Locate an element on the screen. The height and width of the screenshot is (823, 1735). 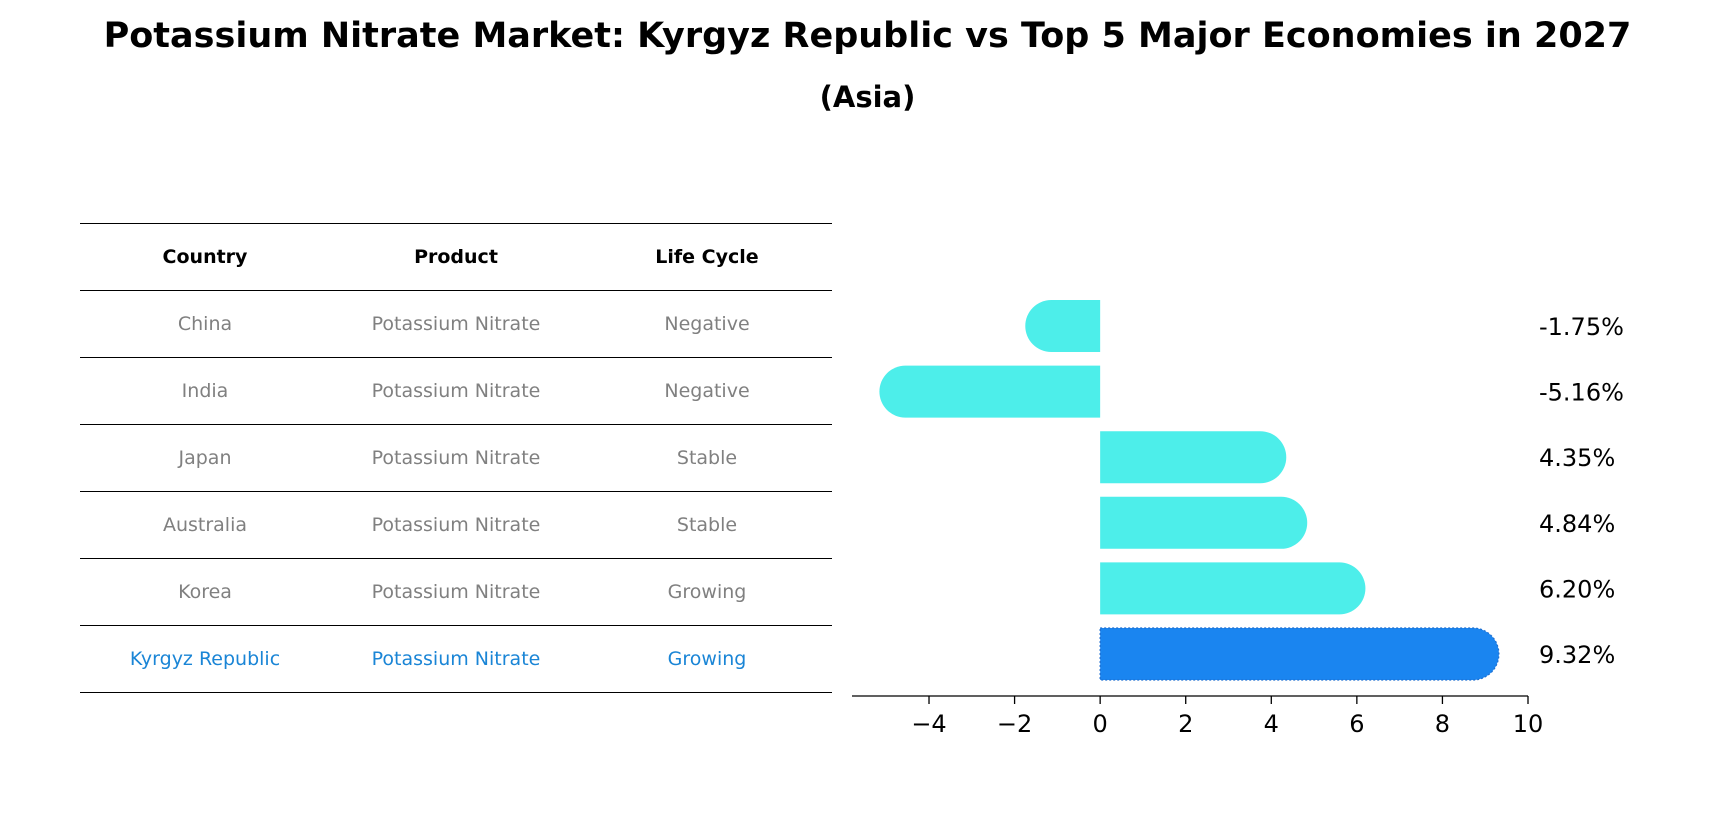
table-row: Korea Potassium Nitrate Growing is located at coordinates (456, 592).